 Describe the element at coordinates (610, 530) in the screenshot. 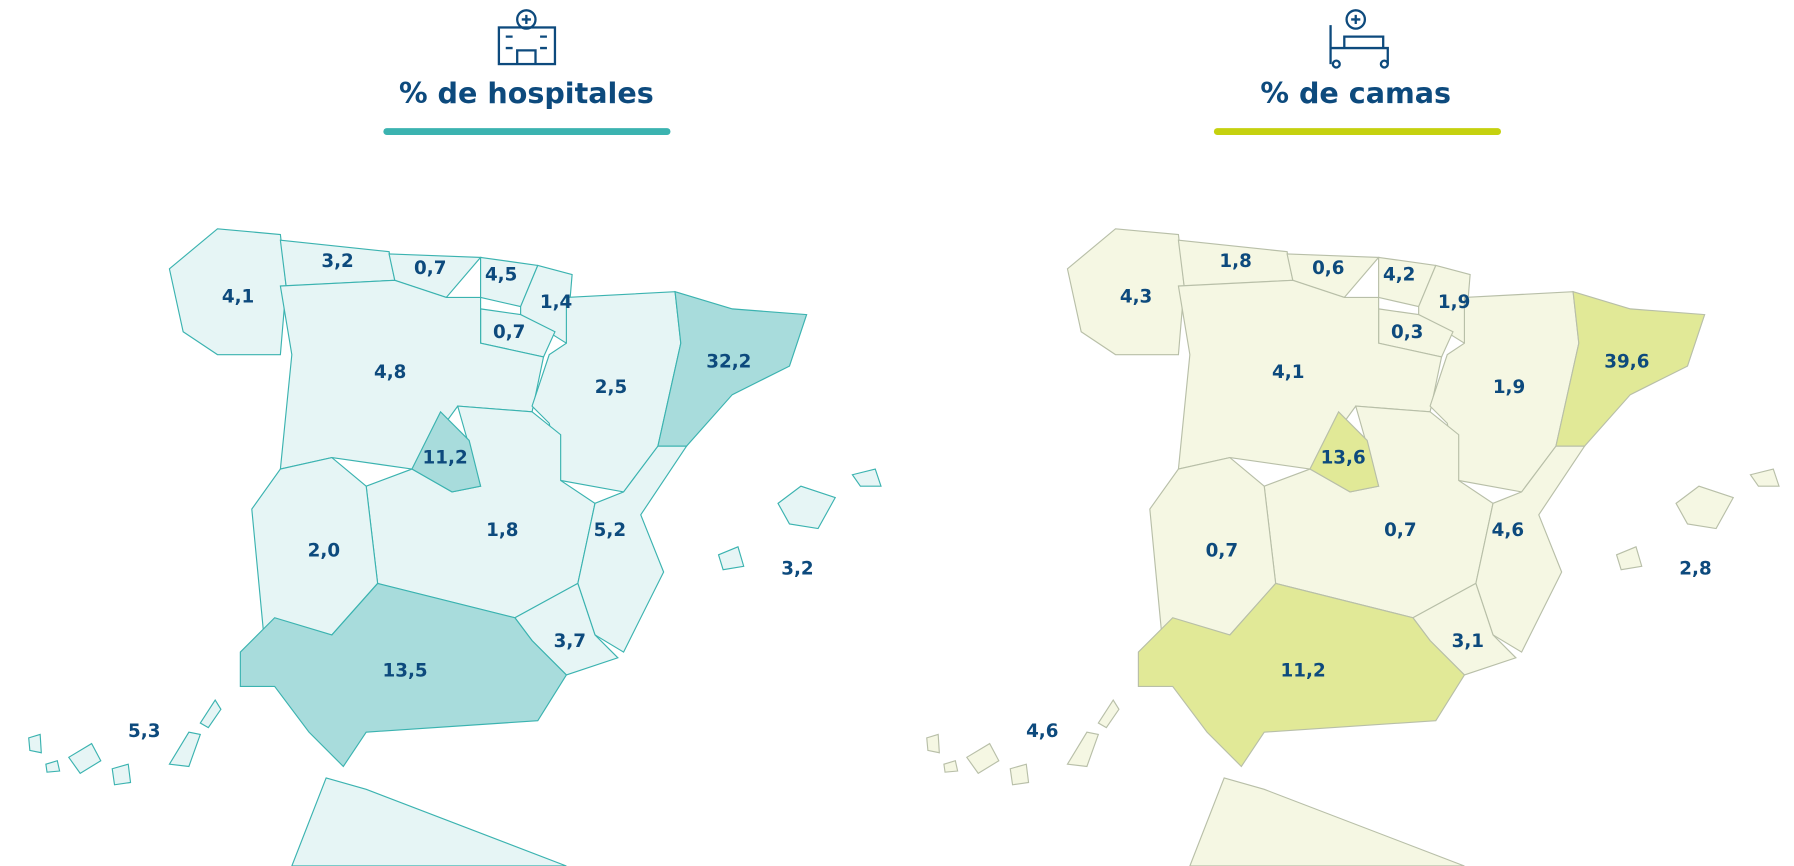

I see `region-value: 5,2` at that location.